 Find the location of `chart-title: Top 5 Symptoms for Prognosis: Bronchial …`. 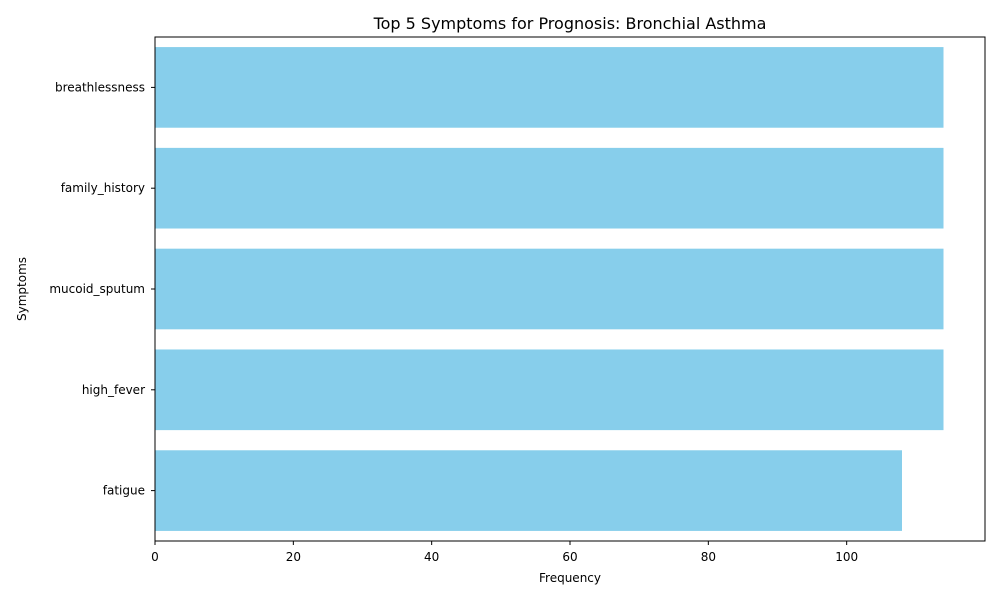

chart-title: Top 5 Symptoms for Prognosis: Bronchial … is located at coordinates (570, 23).